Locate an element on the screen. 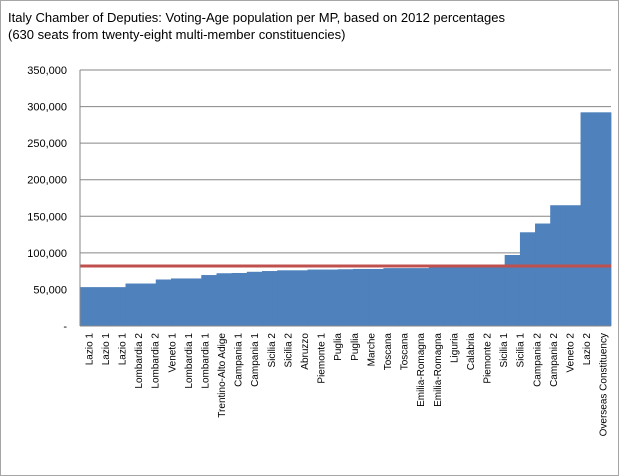  y-tick-label: 350,000 is located at coordinates (47, 71).